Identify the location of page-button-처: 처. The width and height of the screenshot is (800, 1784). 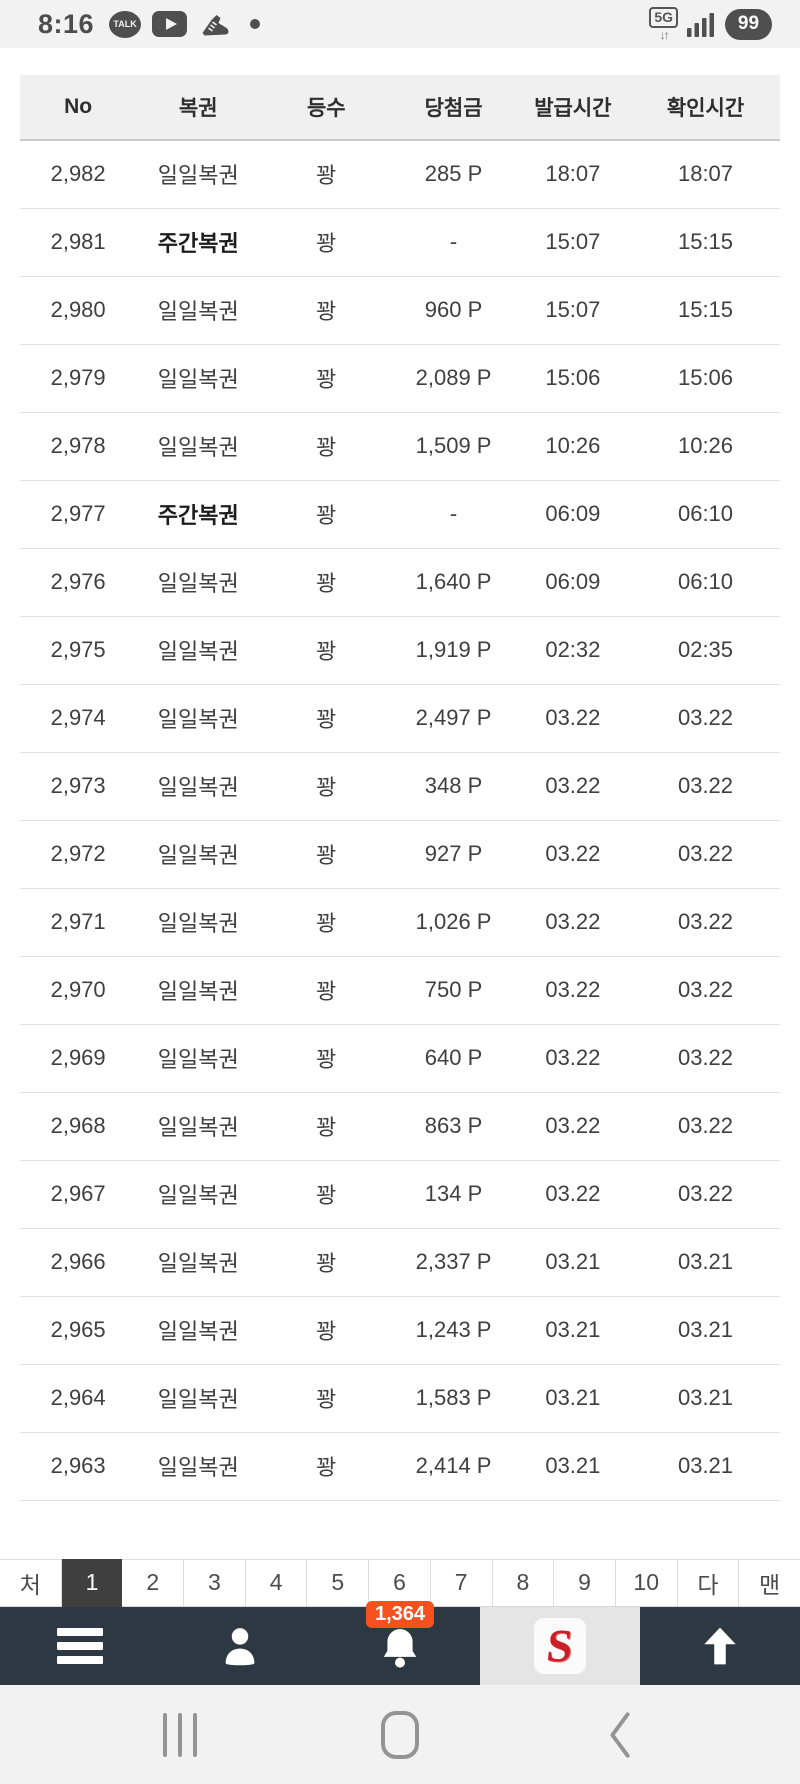
(31, 1582).